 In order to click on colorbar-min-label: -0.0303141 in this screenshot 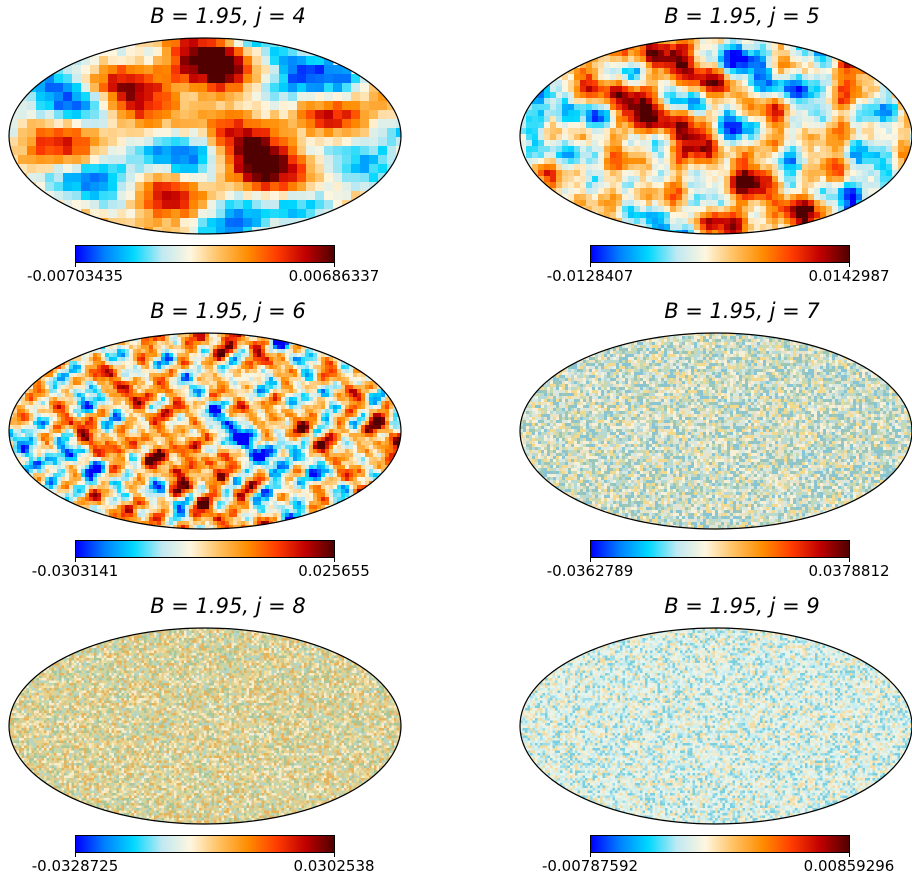, I will do `click(75, 571)`.